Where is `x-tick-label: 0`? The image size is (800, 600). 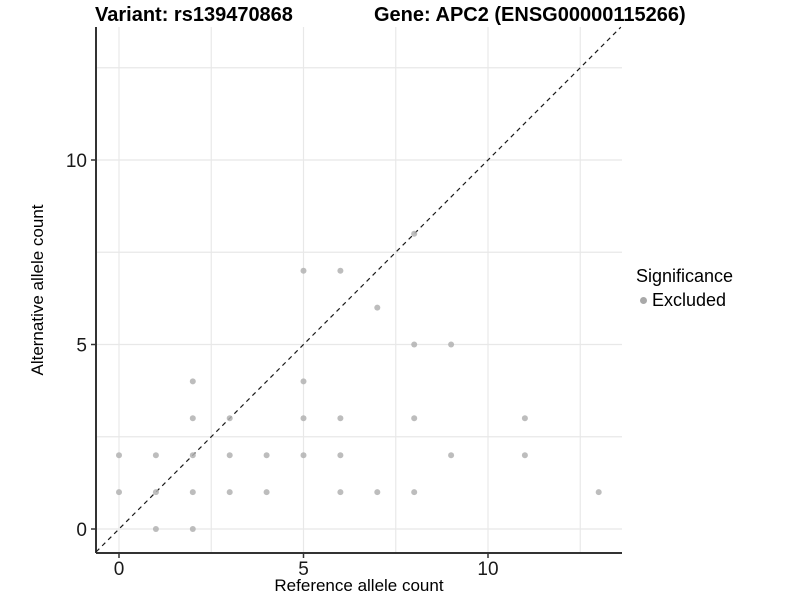 x-tick-label: 0 is located at coordinates (119, 569).